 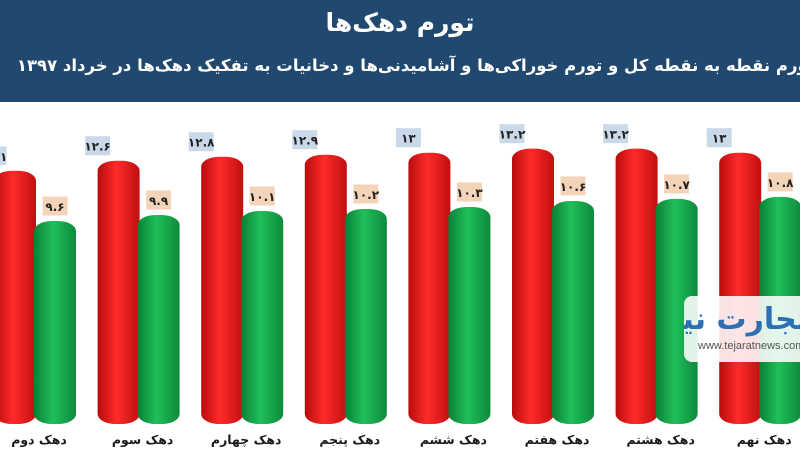 I want to click on svg-text: ۱۰.۳, so click(x=469, y=193).